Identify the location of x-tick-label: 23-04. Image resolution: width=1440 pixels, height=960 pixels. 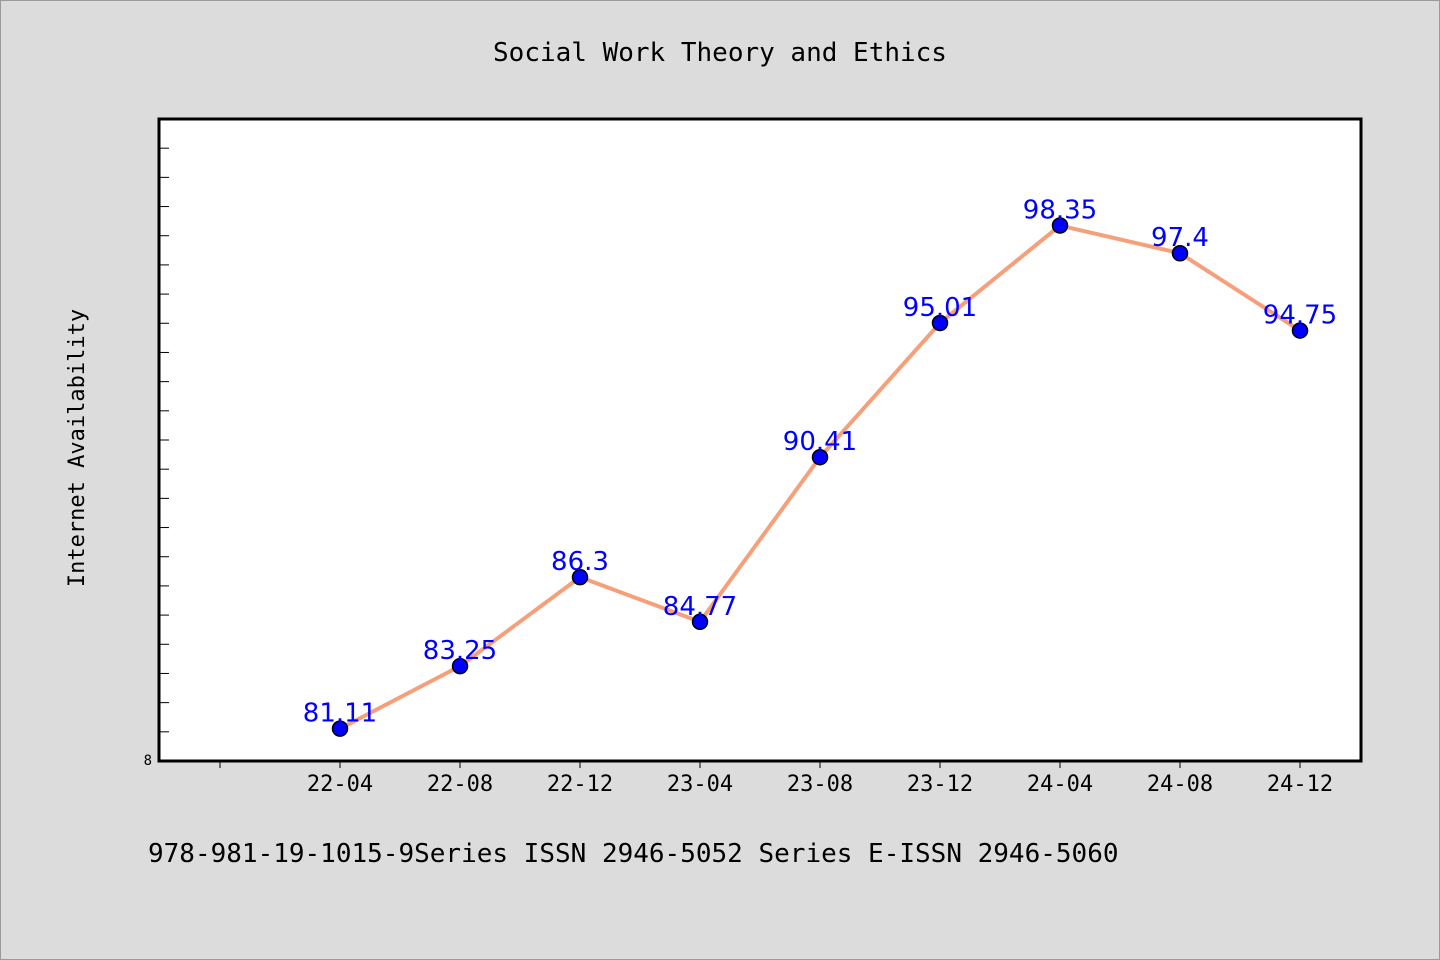
(700, 784).